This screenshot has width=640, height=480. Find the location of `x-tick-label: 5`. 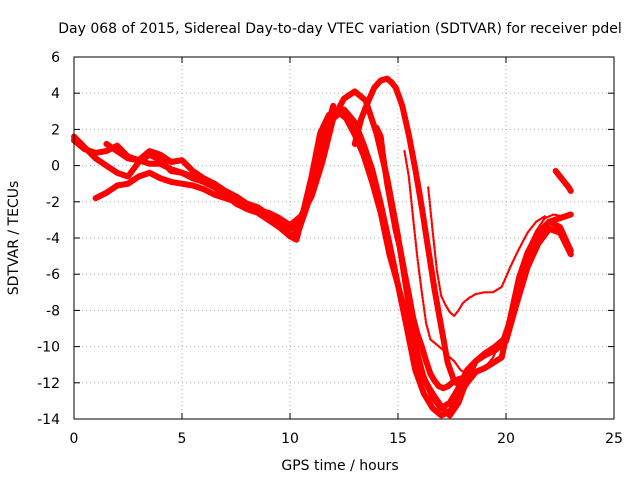

x-tick-label: 5 is located at coordinates (182, 439).